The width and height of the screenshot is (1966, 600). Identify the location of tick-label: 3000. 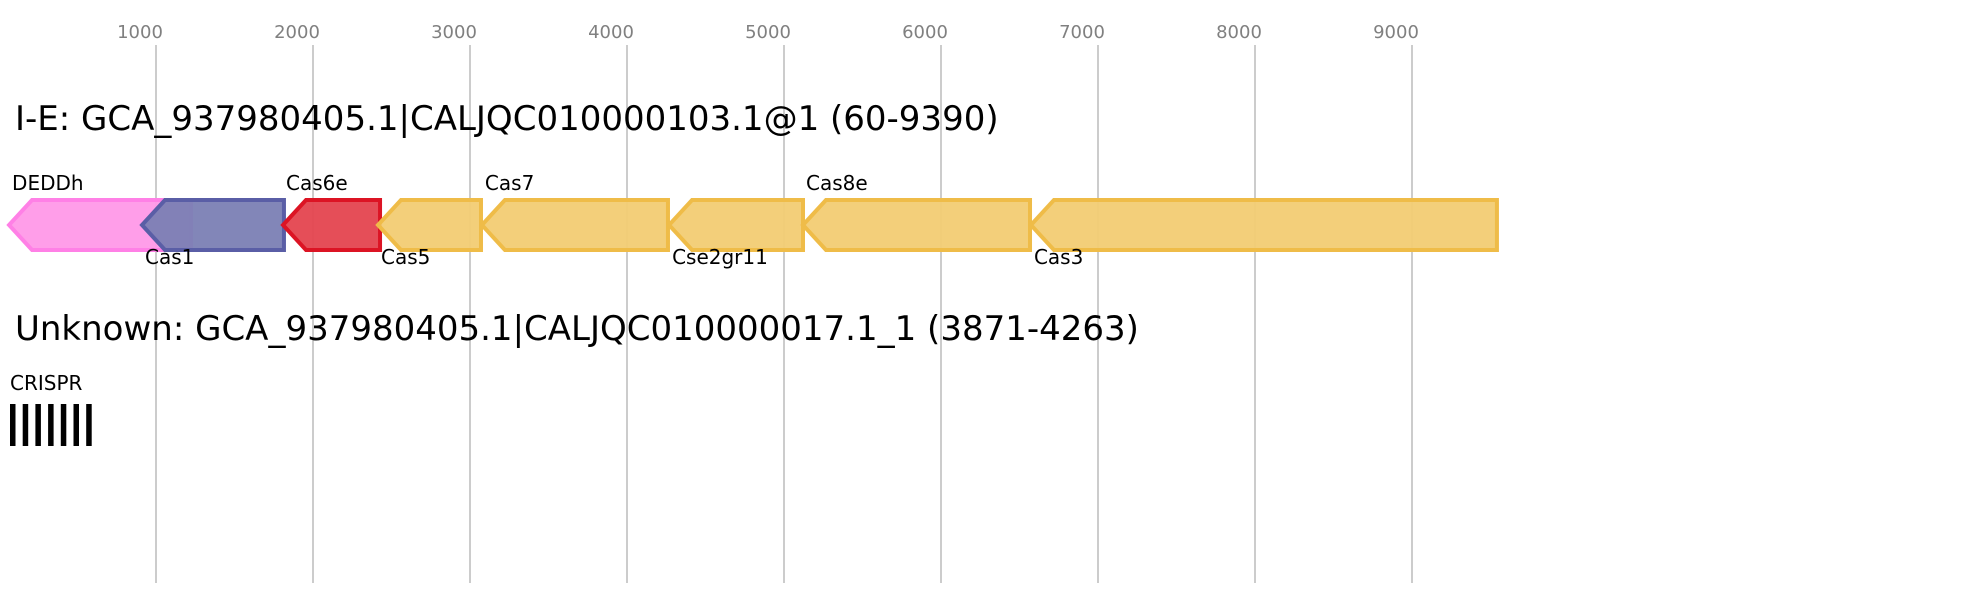
(454, 32).